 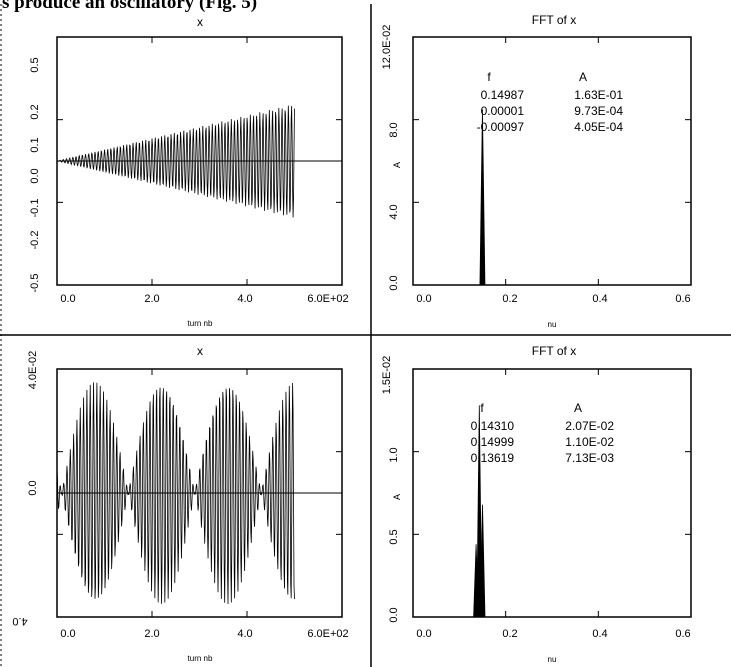 What do you see at coordinates (35, 240) in the screenshot?
I see `y-tick-label: -0.2` at bounding box center [35, 240].